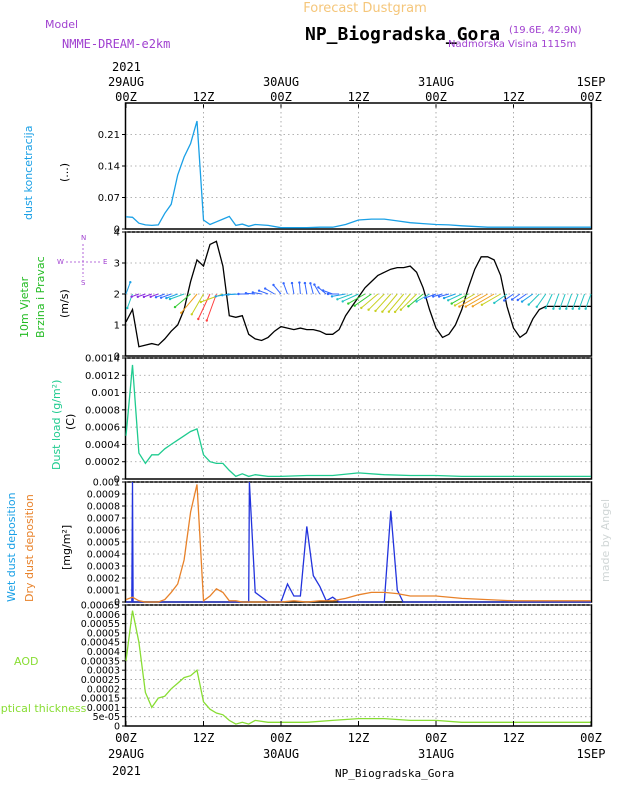  What do you see at coordinates (126, 738) in the screenshot?
I see `bottom-tick-label-0: 00Z` at bounding box center [126, 738].